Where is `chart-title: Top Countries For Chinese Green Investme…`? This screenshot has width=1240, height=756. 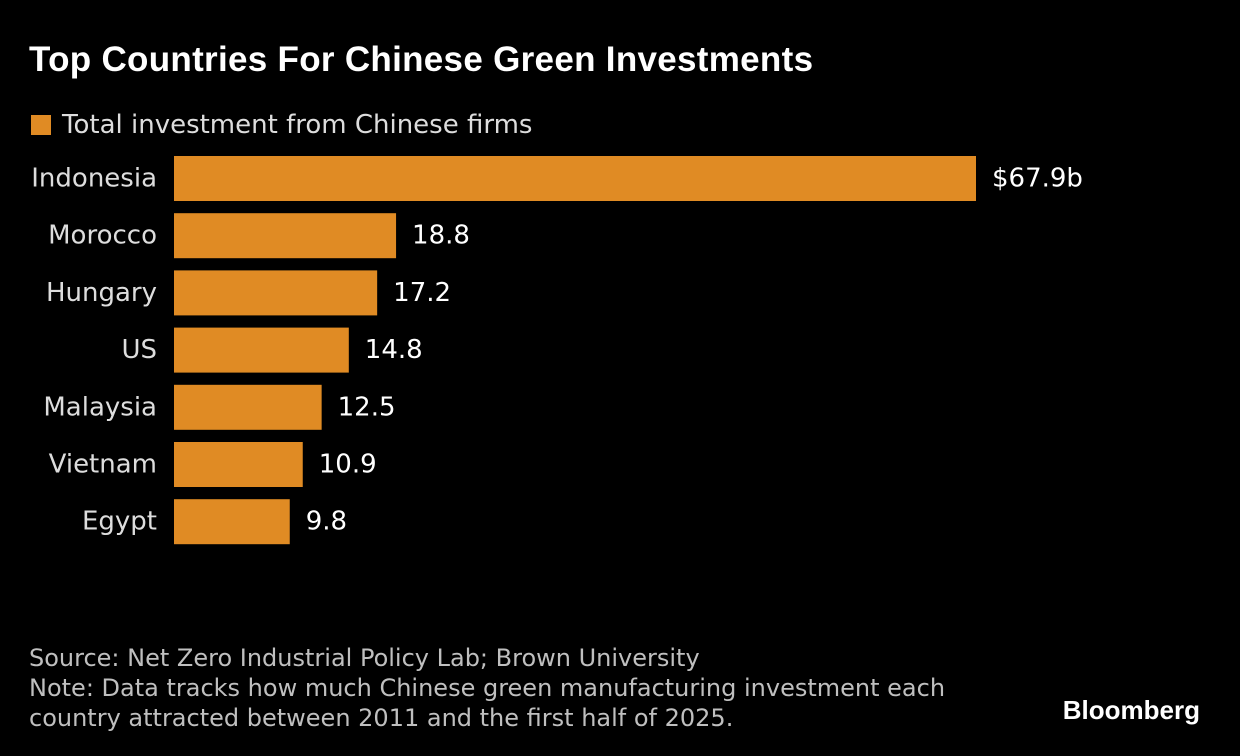
chart-title: Top Countries For Chinese Green Investme… is located at coordinates (421, 59).